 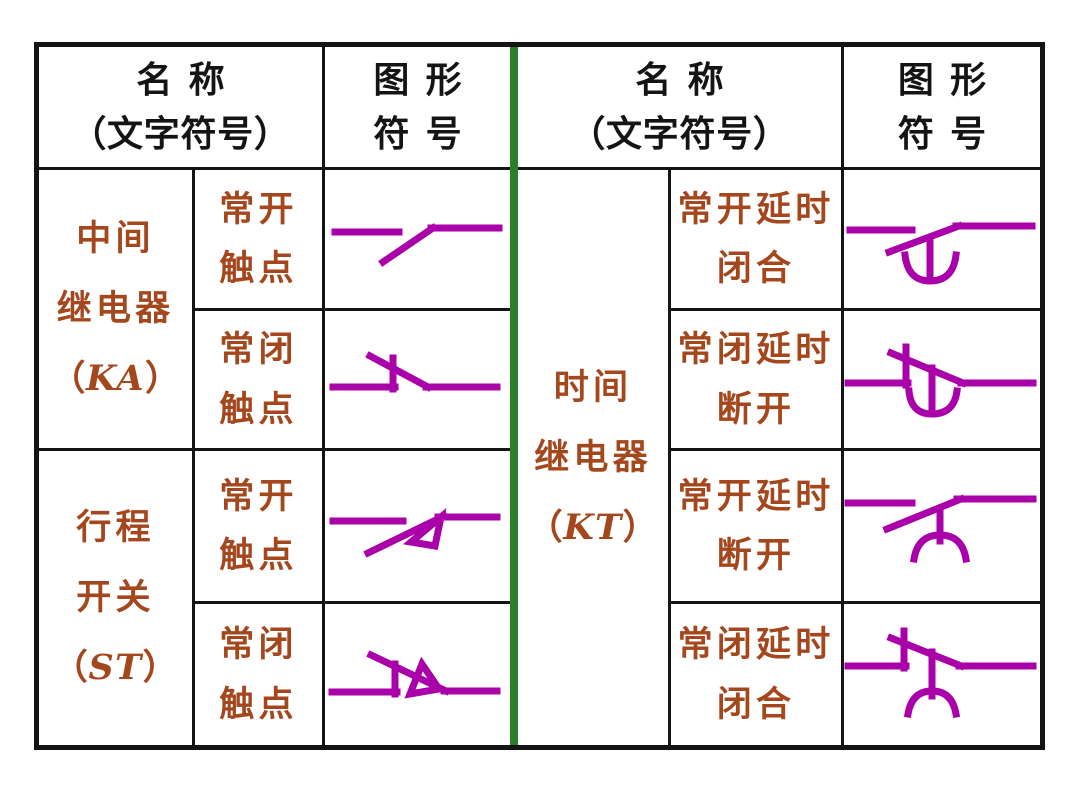 What do you see at coordinates (679, 107) in the screenshot?
I see `header-right-name: 名称 （文字符号）` at bounding box center [679, 107].